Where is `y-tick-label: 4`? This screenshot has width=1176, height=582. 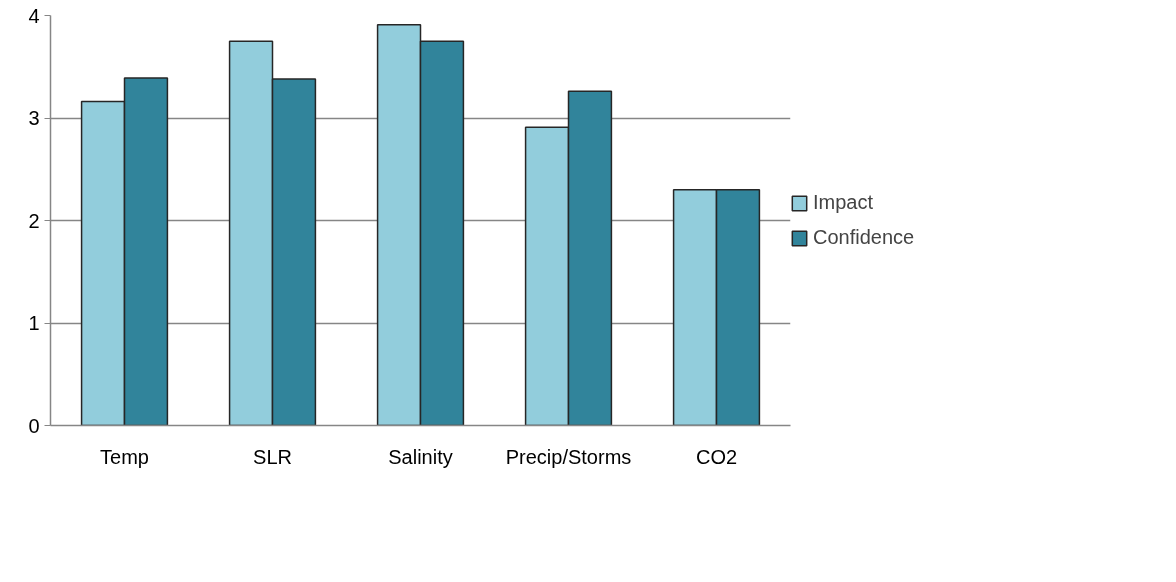
y-tick-label: 4 is located at coordinates (34, 15).